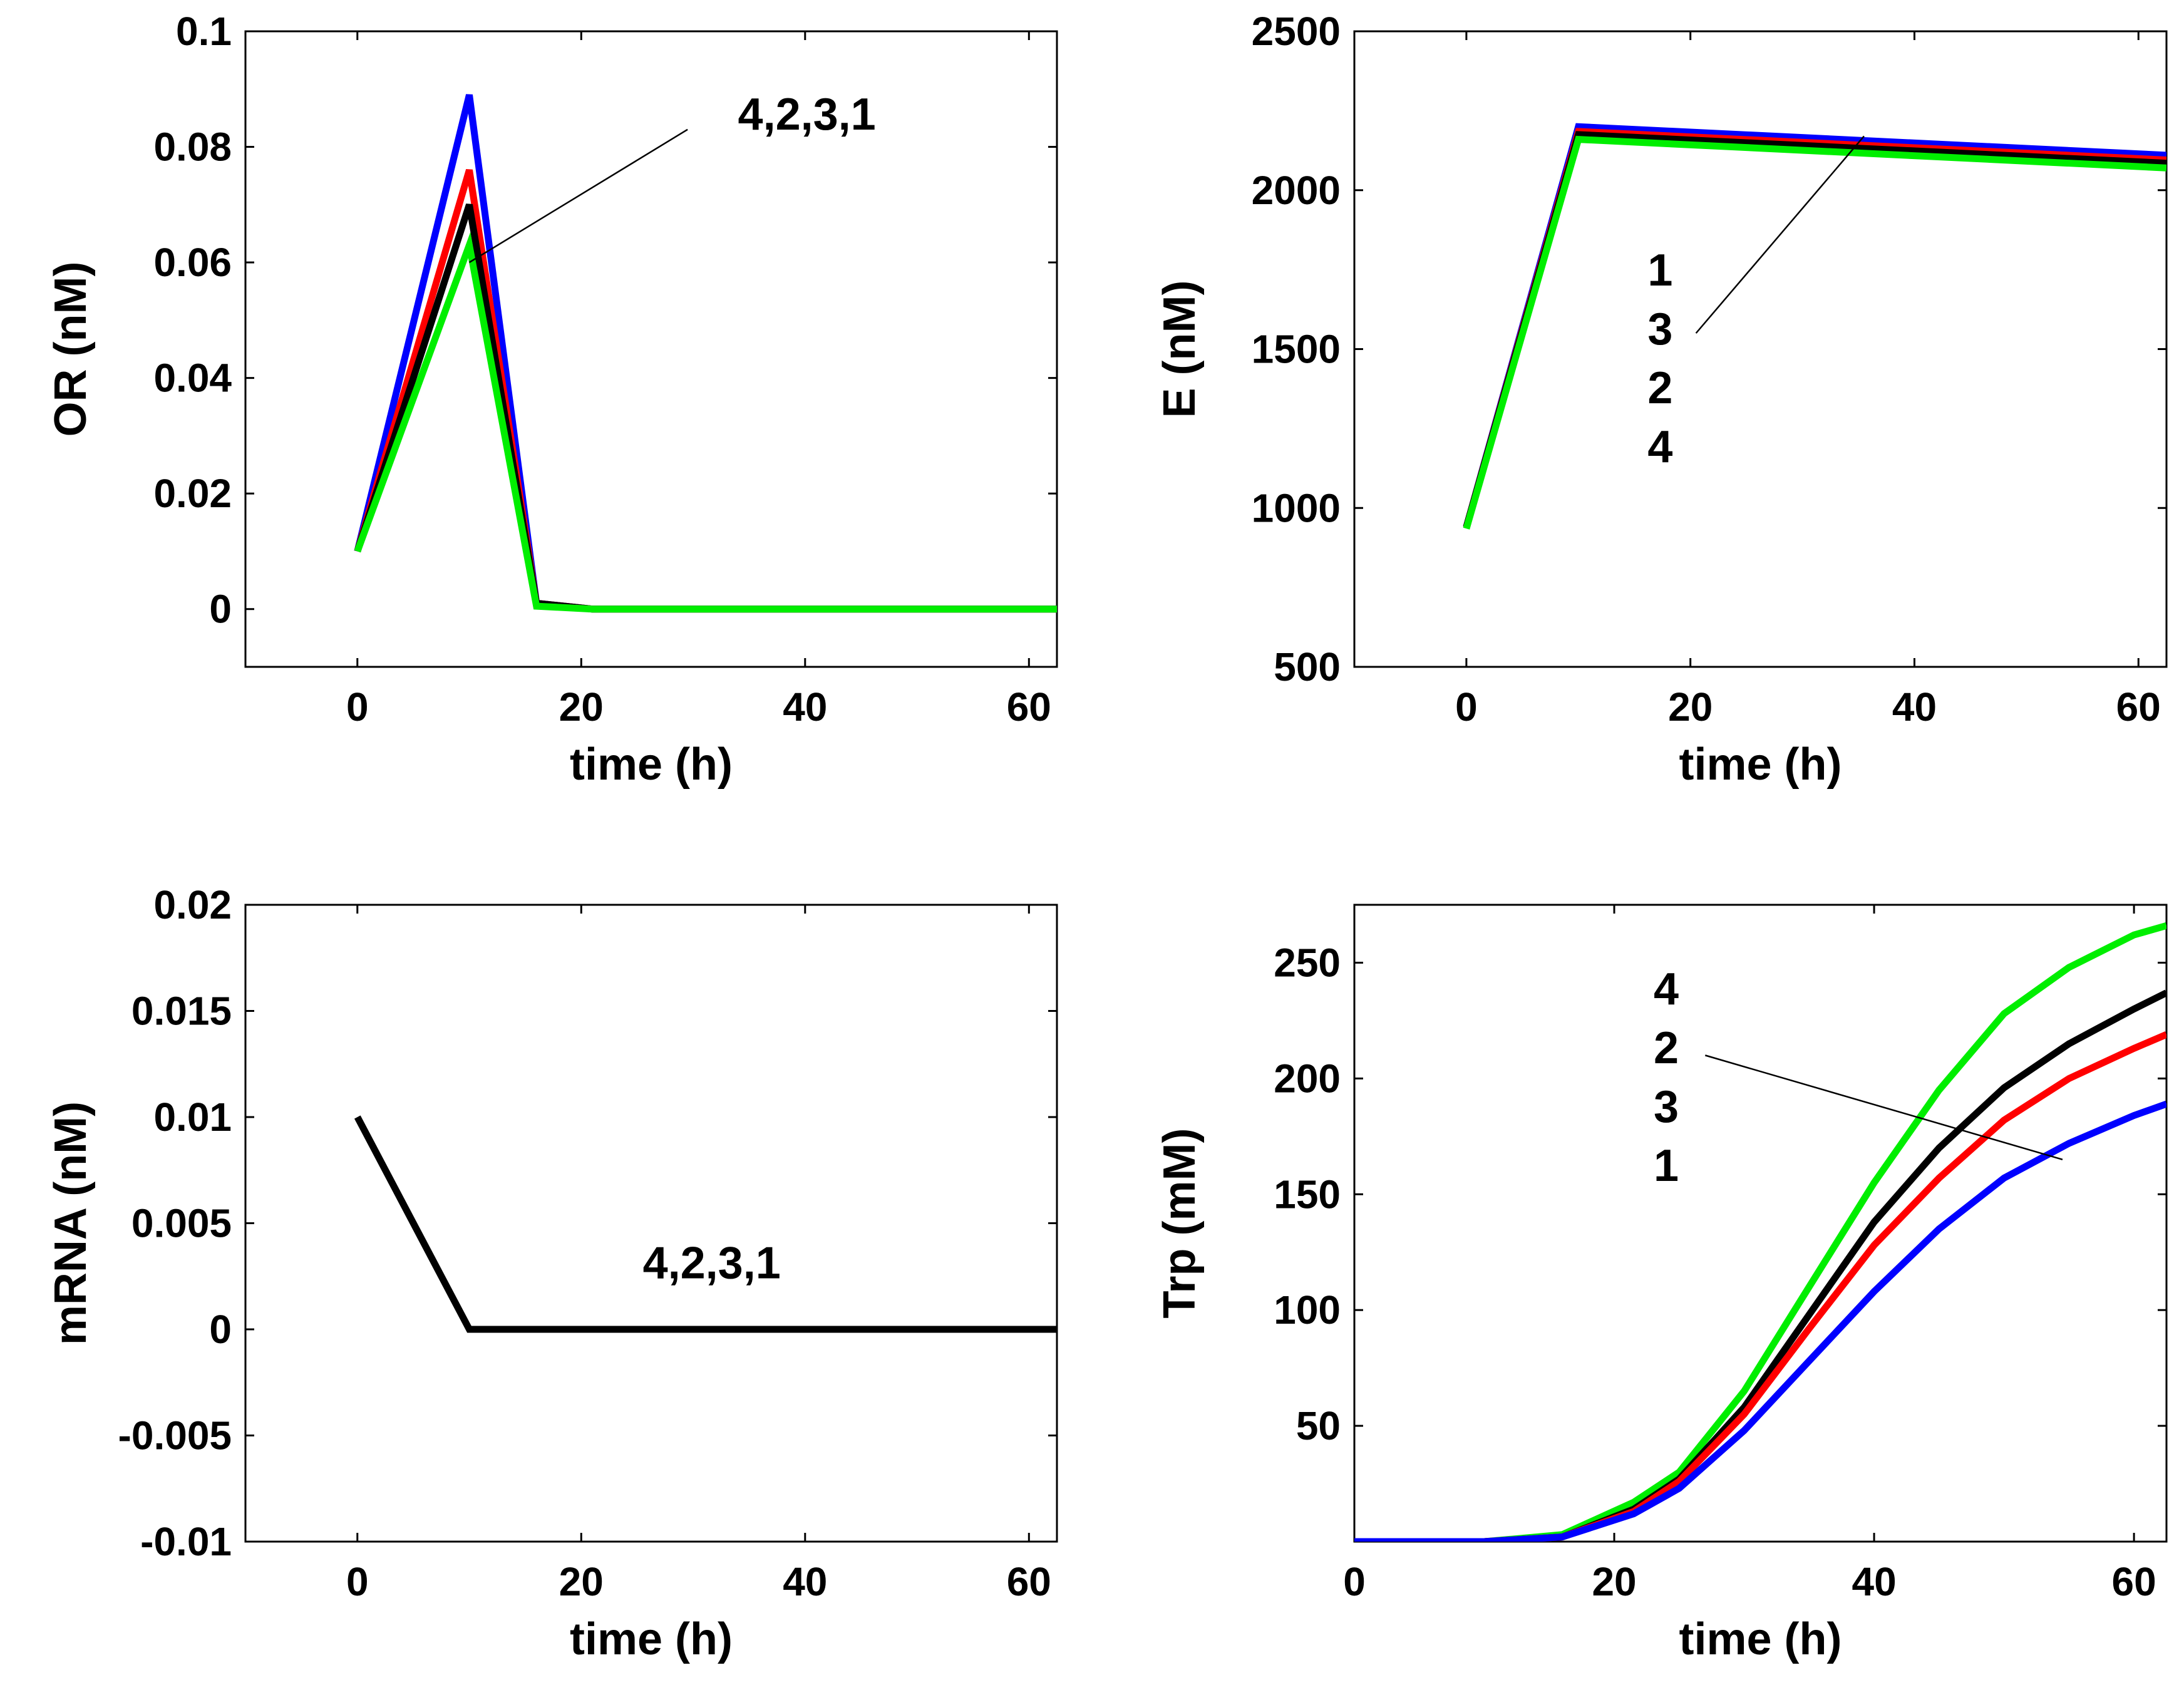 This screenshot has height=1685, width=2184. What do you see at coordinates (1659, 329) in the screenshot?
I see `panel2-annotation-text: 3` at bounding box center [1659, 329].